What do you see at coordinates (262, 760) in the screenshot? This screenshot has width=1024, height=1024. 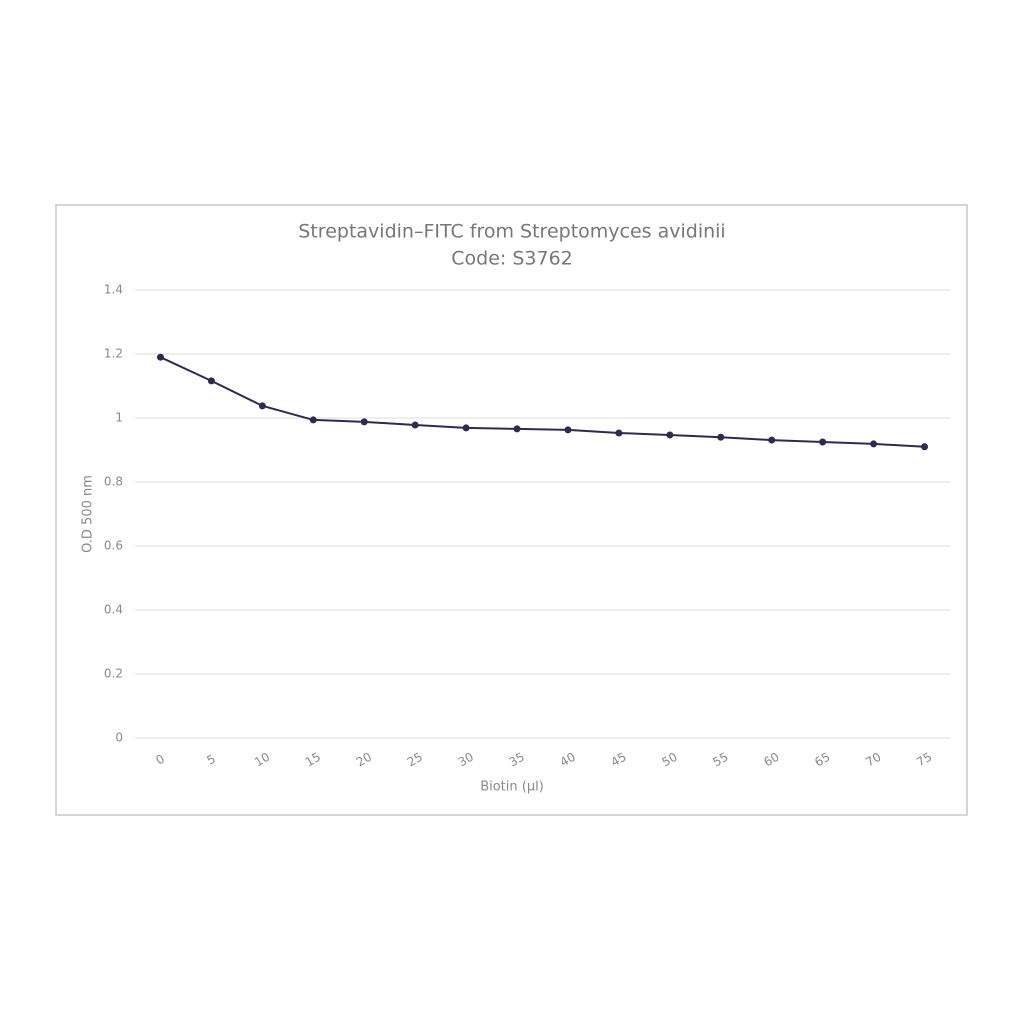 I see `x-tick-label: 10` at bounding box center [262, 760].